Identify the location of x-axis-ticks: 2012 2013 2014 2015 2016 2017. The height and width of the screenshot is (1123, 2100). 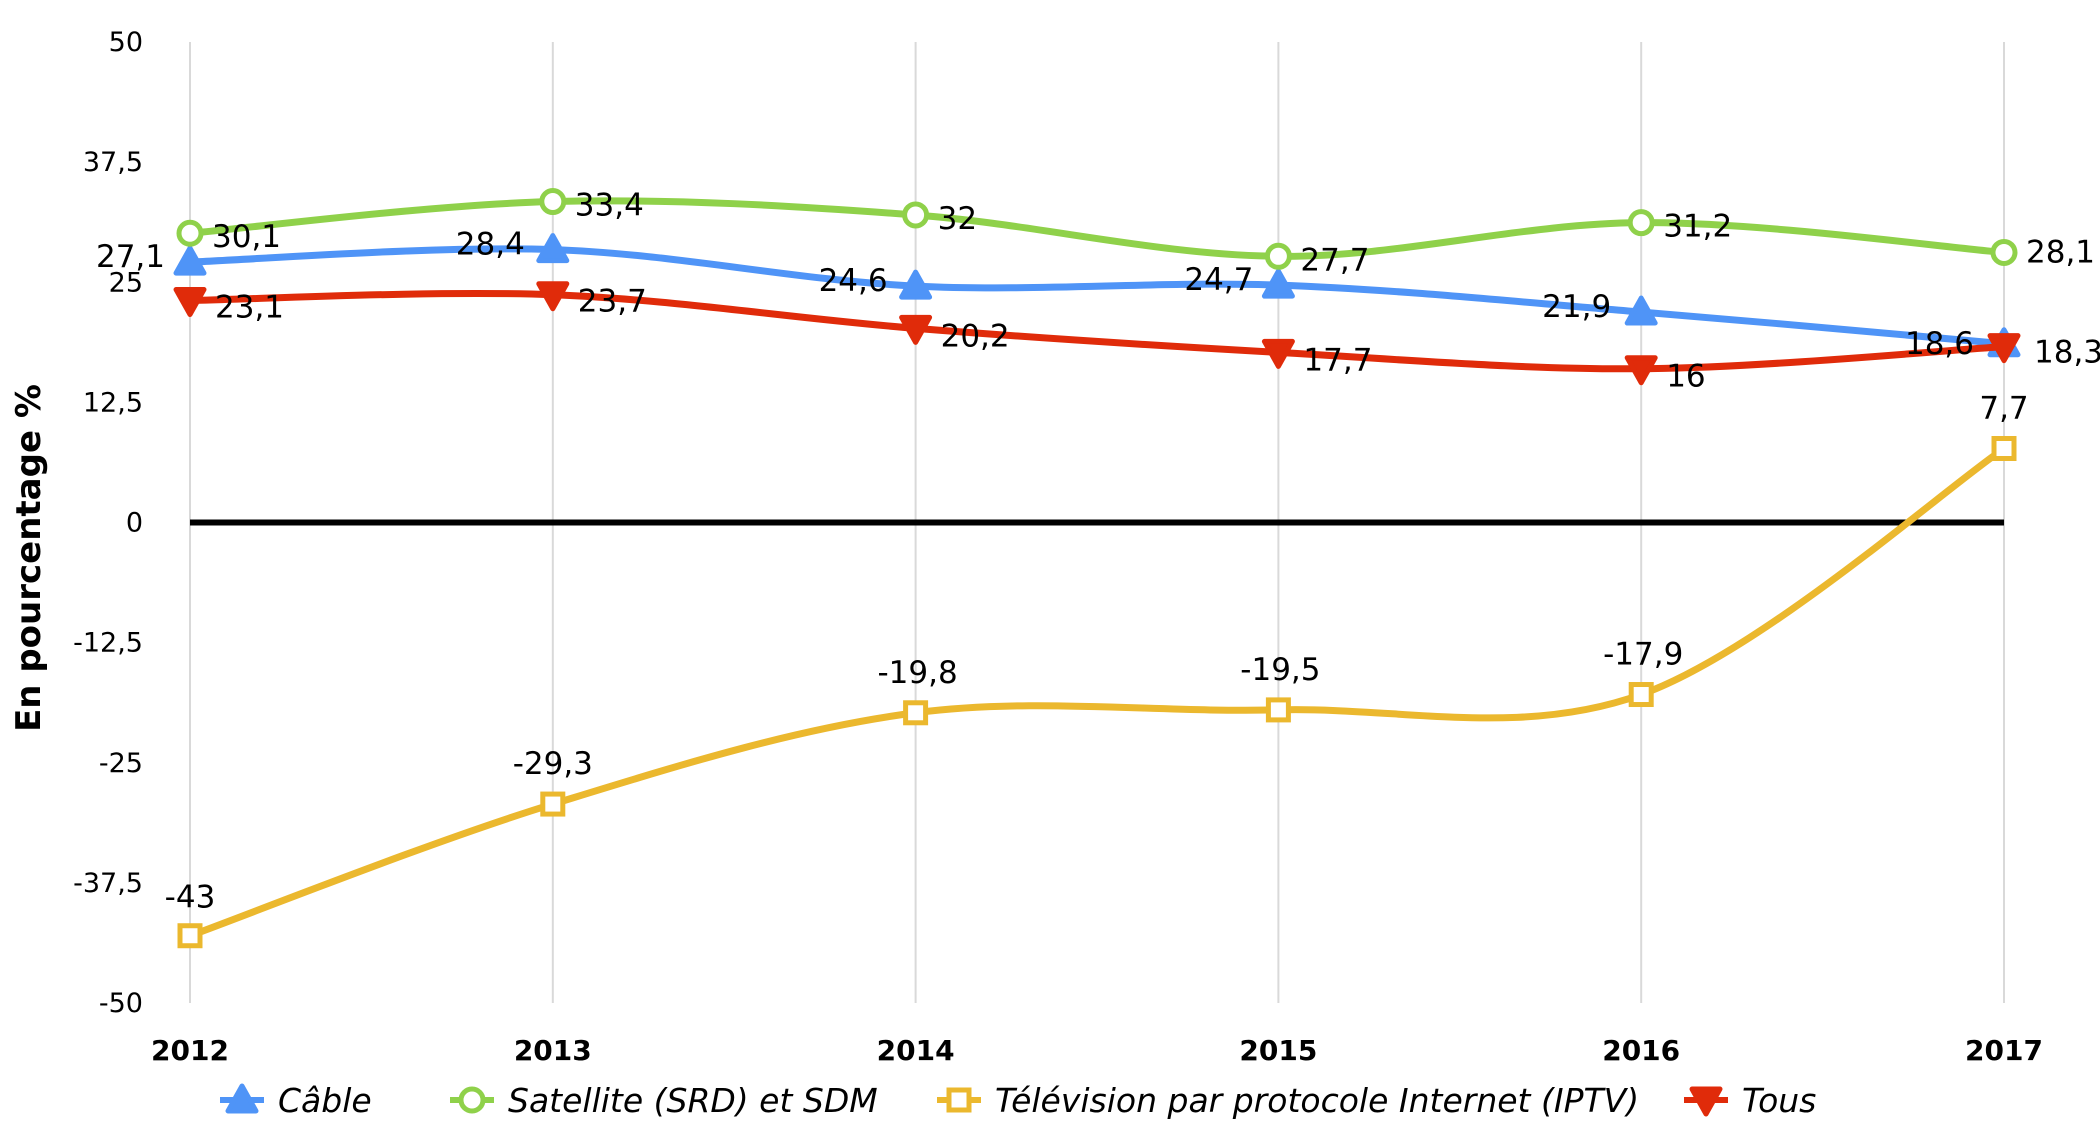
(1097, 1050).